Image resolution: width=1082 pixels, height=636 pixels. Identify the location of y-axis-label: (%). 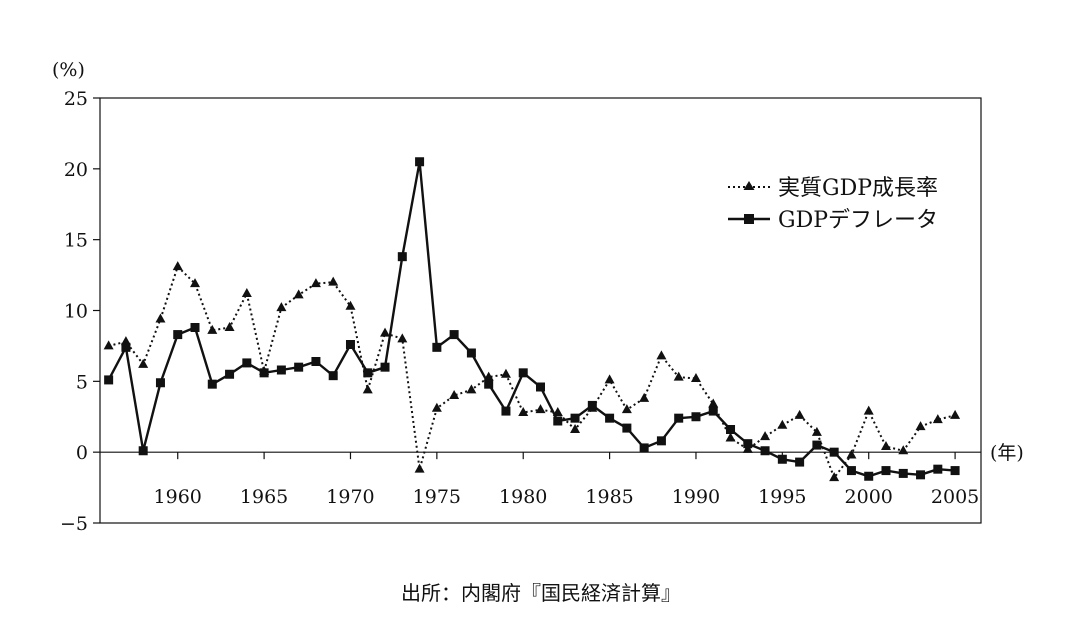
(68, 70).